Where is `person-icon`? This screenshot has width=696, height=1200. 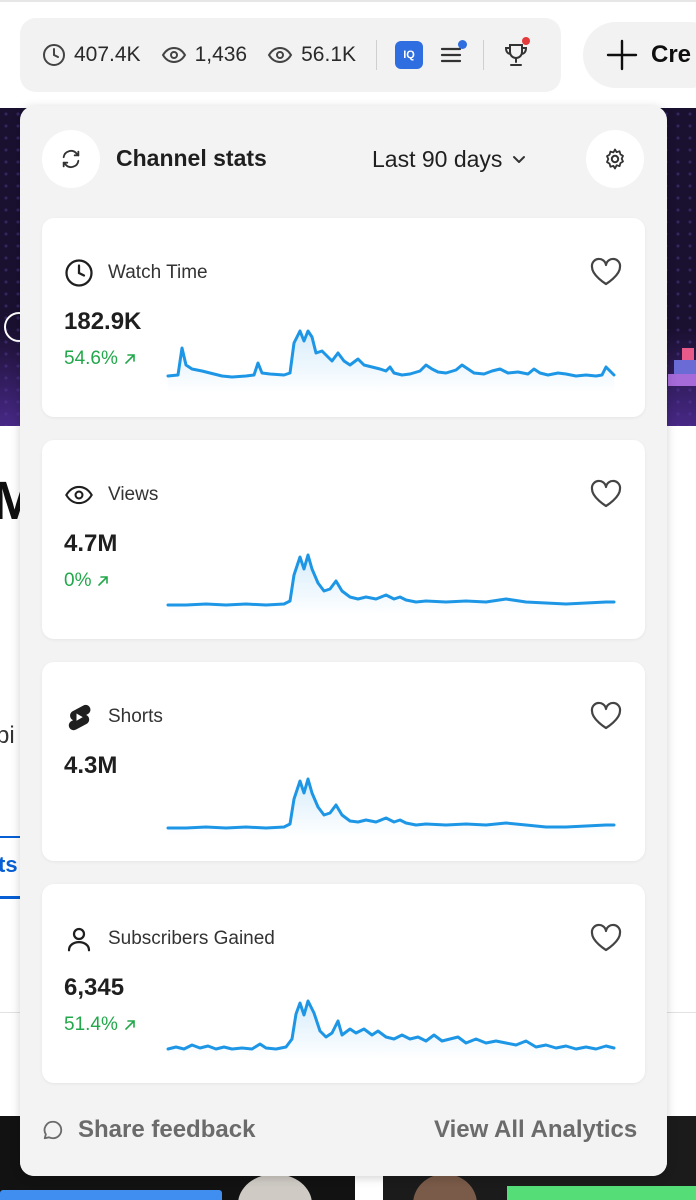
person-icon is located at coordinates (79, 939).